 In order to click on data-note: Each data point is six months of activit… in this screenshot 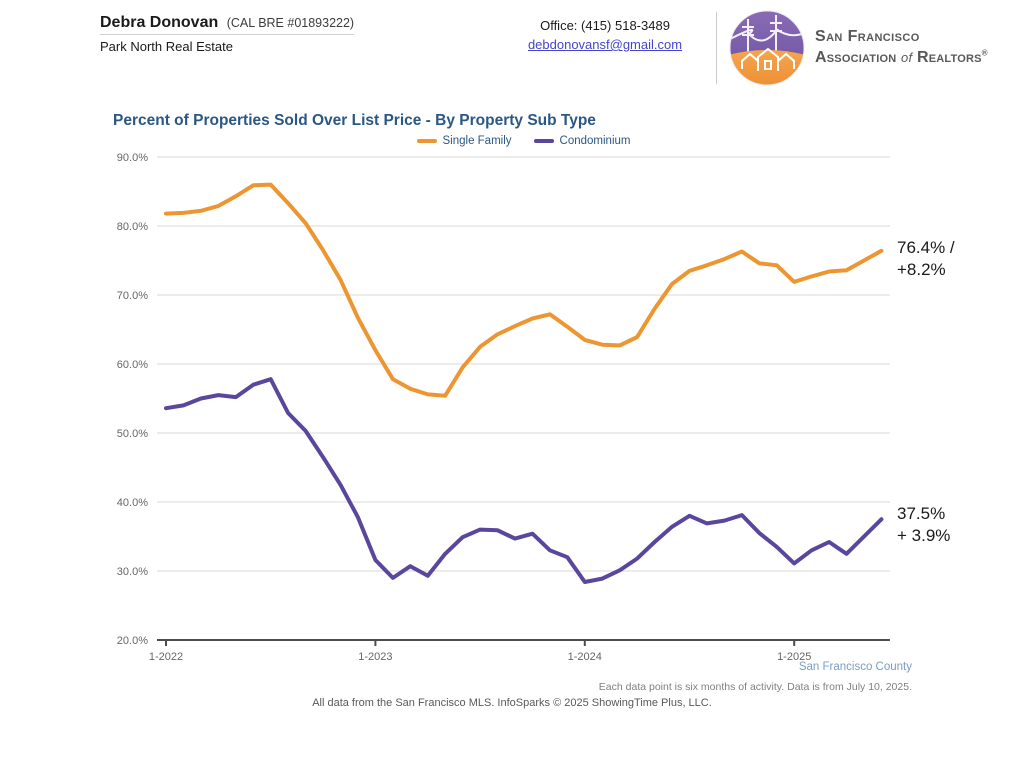, I will do `click(755, 687)`.